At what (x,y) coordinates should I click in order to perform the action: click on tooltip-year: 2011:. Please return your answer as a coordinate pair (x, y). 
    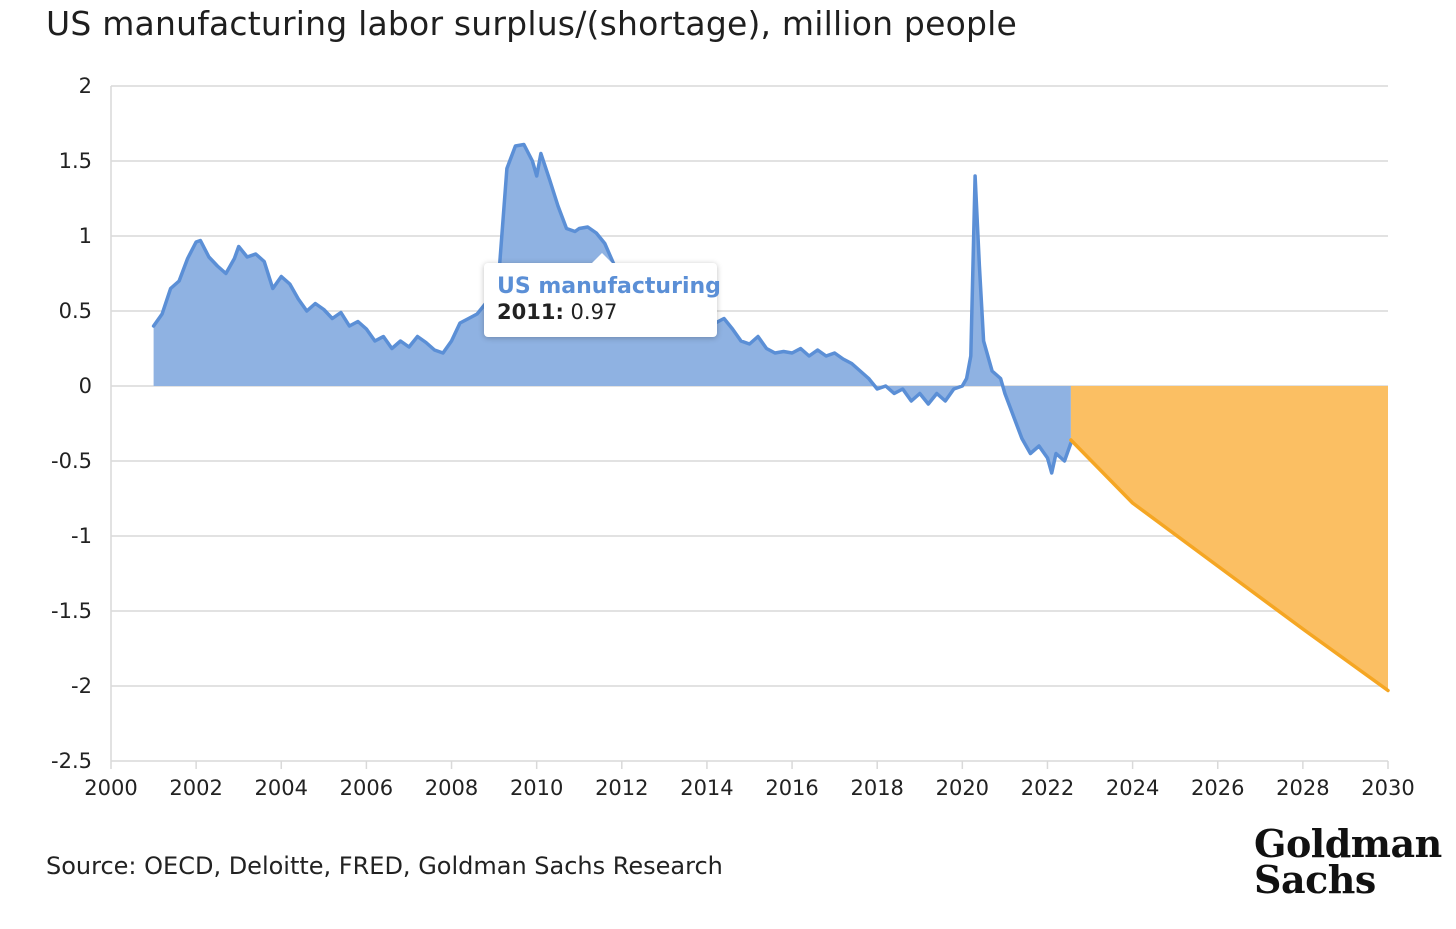
    Looking at the image, I should click on (530, 312).